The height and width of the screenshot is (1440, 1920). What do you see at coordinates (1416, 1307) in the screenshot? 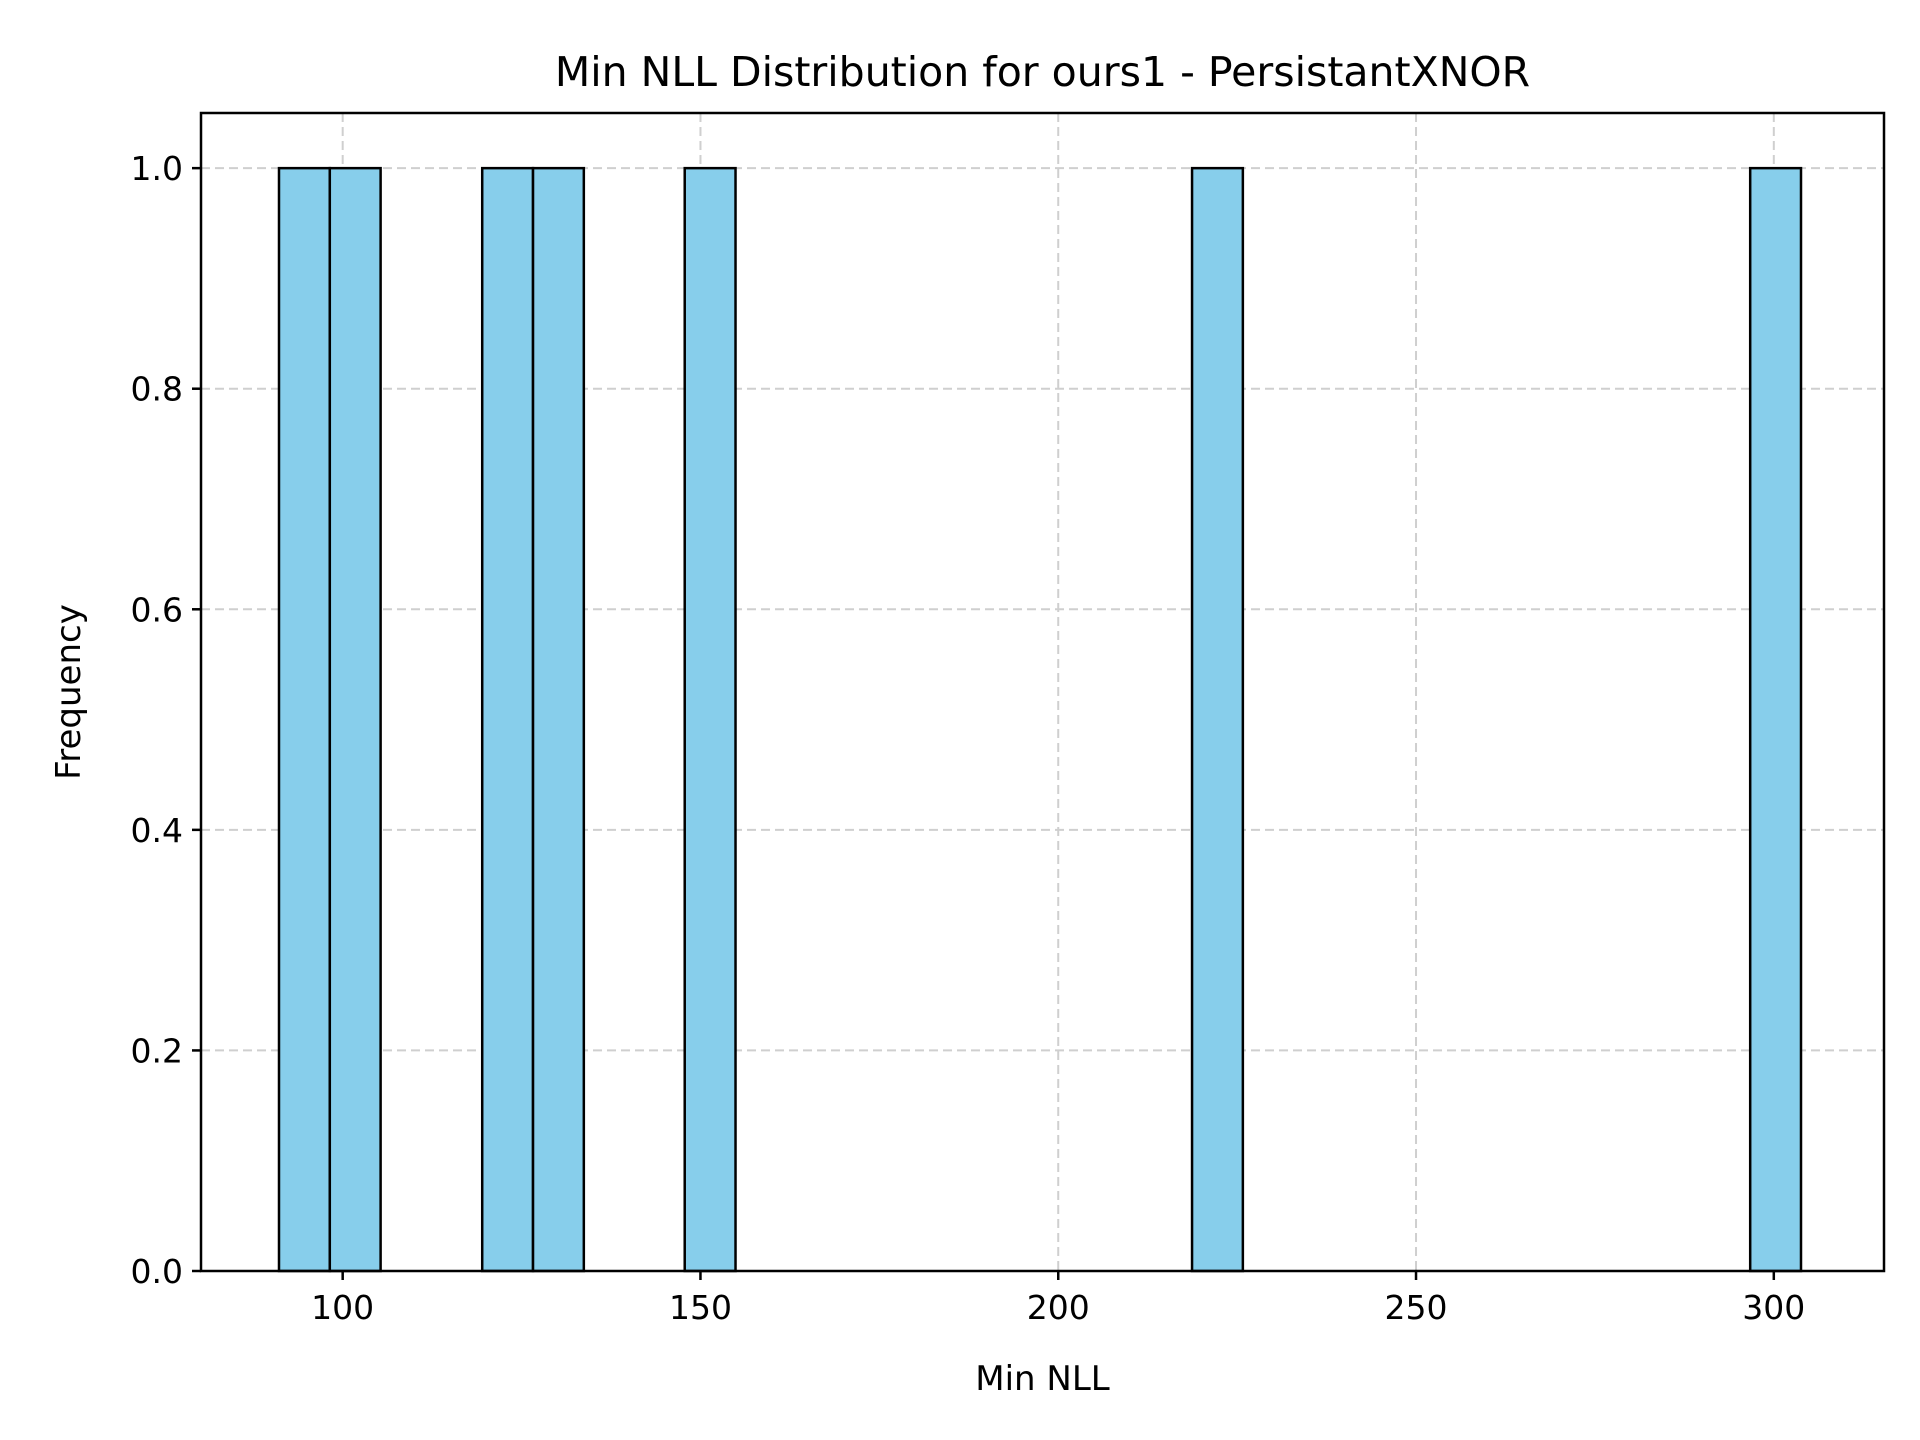
I see `x-tick-label: 250` at bounding box center [1416, 1307].